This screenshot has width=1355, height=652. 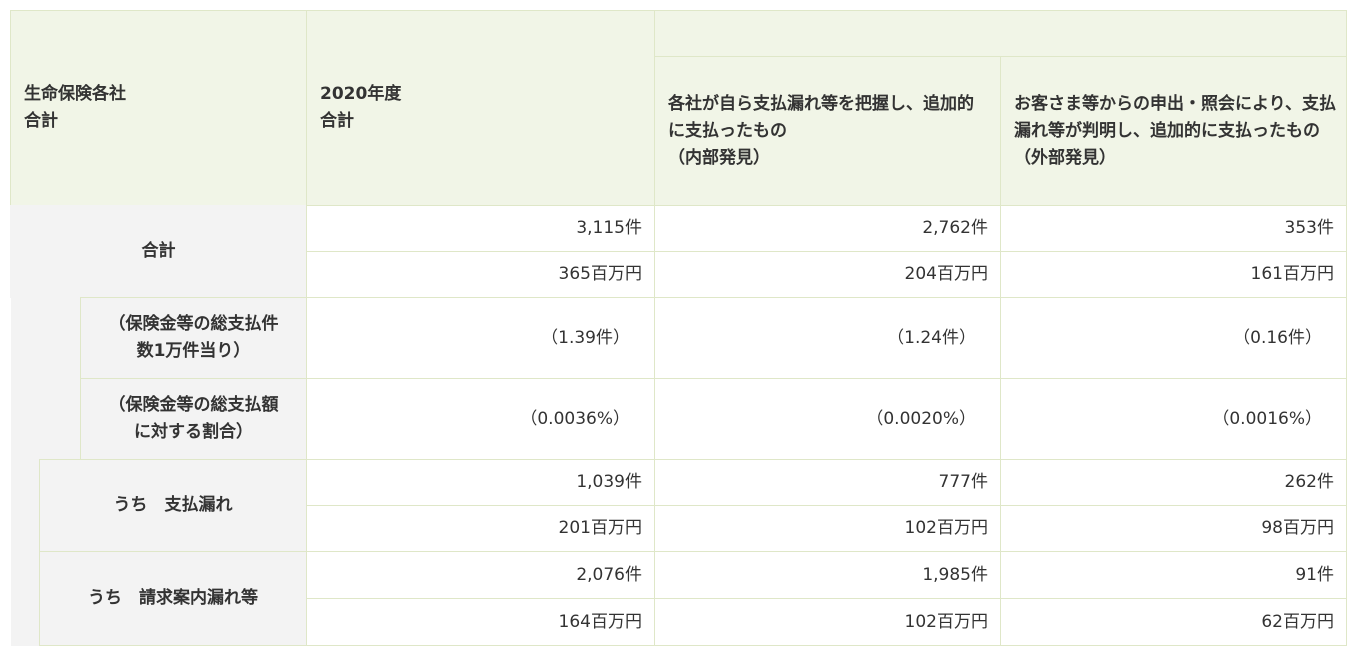 What do you see at coordinates (575, 418) in the screenshot?
I see `ratio-year-text: （0.0036%）` at bounding box center [575, 418].